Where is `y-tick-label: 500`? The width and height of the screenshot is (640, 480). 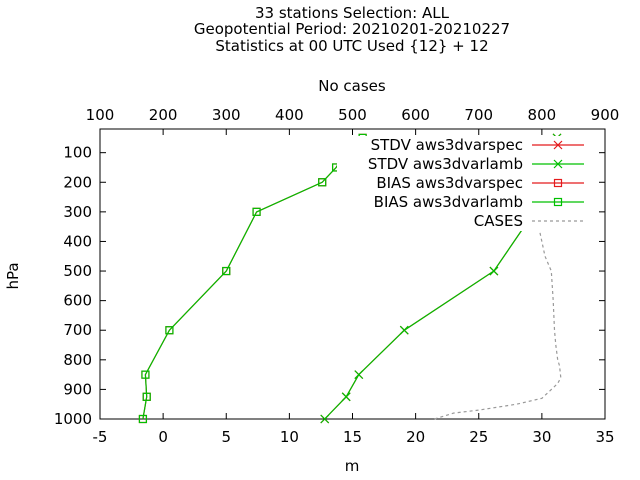
y-tick-label: 500 is located at coordinates (77, 271).